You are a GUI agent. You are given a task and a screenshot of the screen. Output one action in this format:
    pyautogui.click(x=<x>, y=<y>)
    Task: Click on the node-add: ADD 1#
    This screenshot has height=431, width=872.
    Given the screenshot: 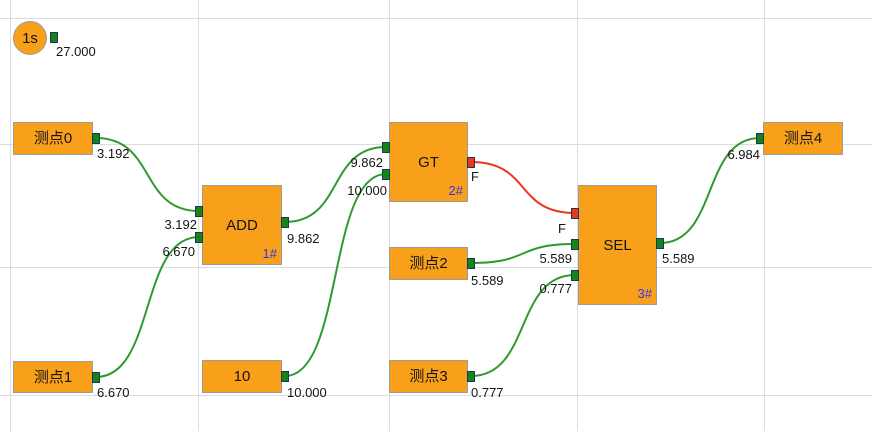 What is the action you would take?
    pyautogui.click(x=242, y=225)
    